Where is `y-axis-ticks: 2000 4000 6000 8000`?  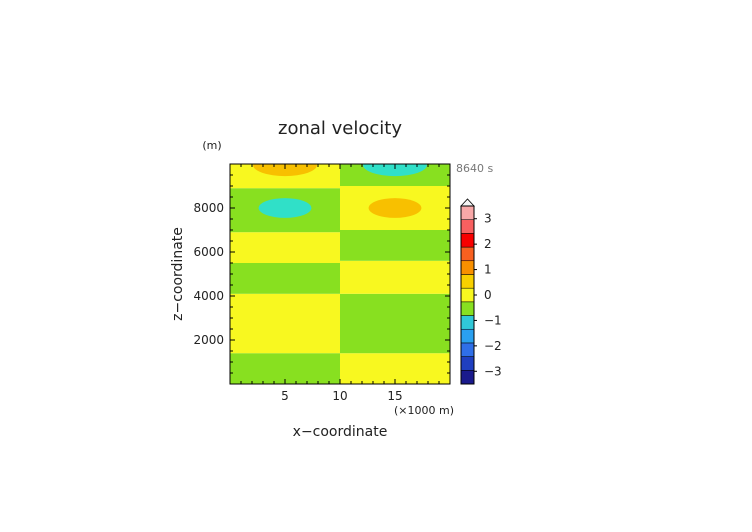 y-axis-ticks: 2000 4000 6000 8000 is located at coordinates (321, 274).